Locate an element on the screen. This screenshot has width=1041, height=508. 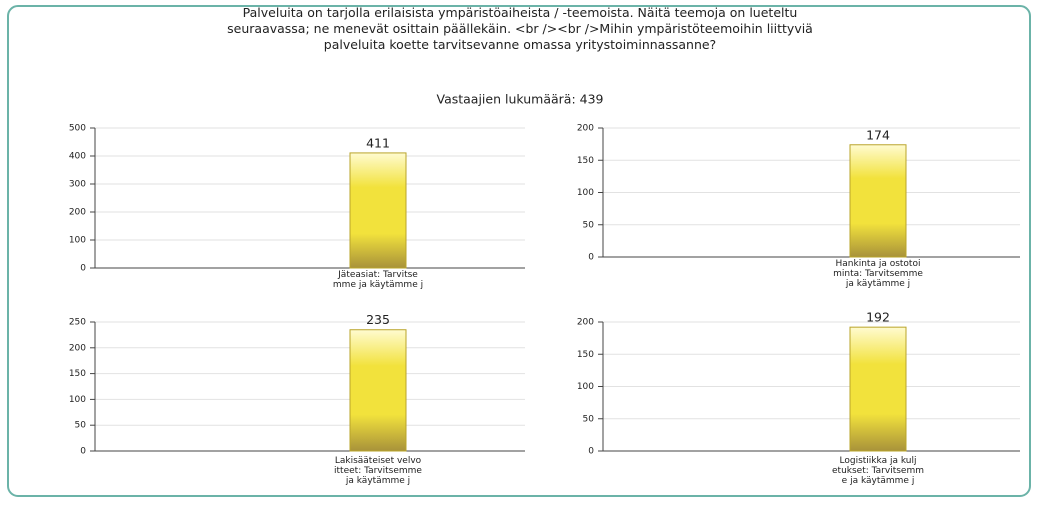
y-tick-label: 400 is located at coordinates (77, 157).